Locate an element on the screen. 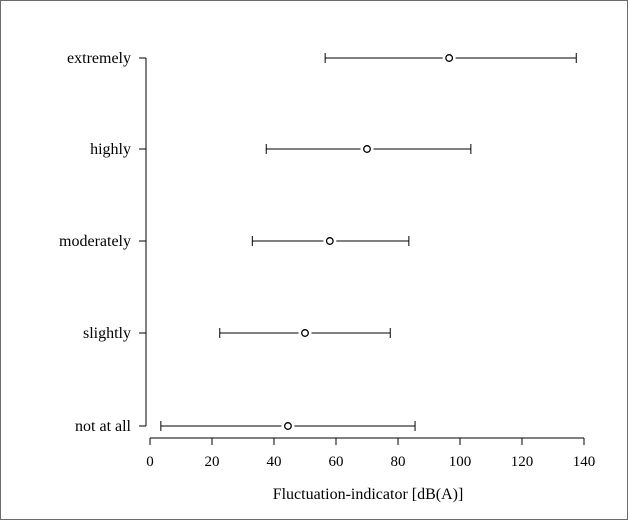 This screenshot has width=628, height=520. mean-marker-slightly is located at coordinates (305, 333).